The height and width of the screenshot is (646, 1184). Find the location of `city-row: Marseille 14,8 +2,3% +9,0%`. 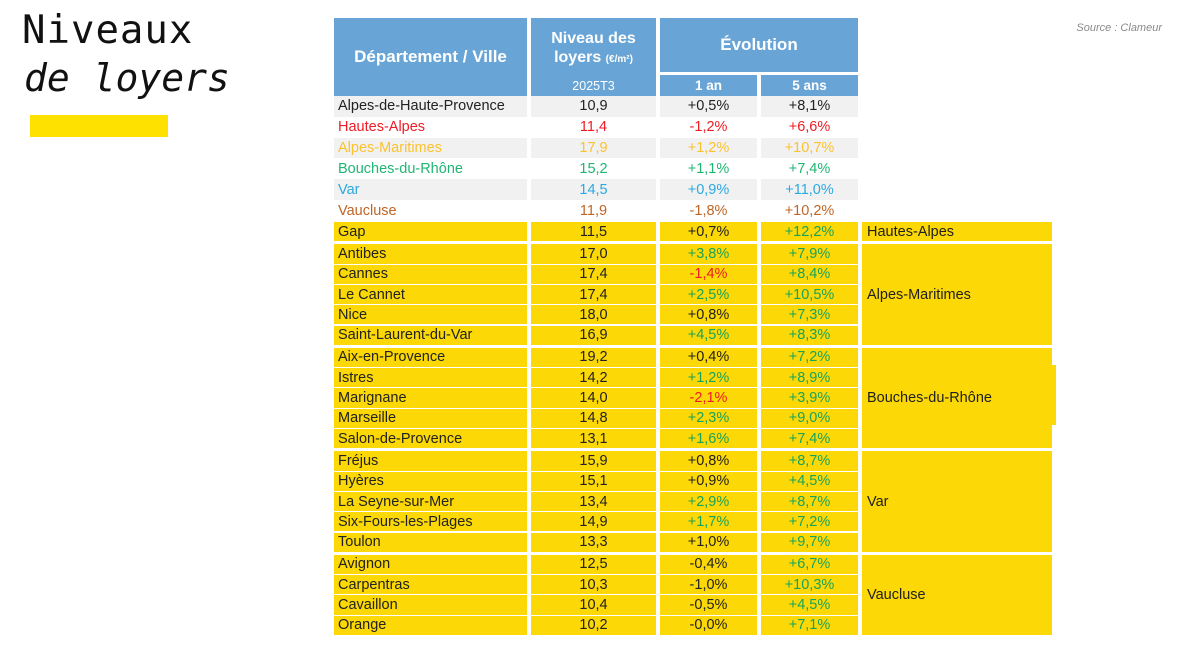

city-row: Marseille 14,8 +2,3% +9,0% is located at coordinates (596, 418).